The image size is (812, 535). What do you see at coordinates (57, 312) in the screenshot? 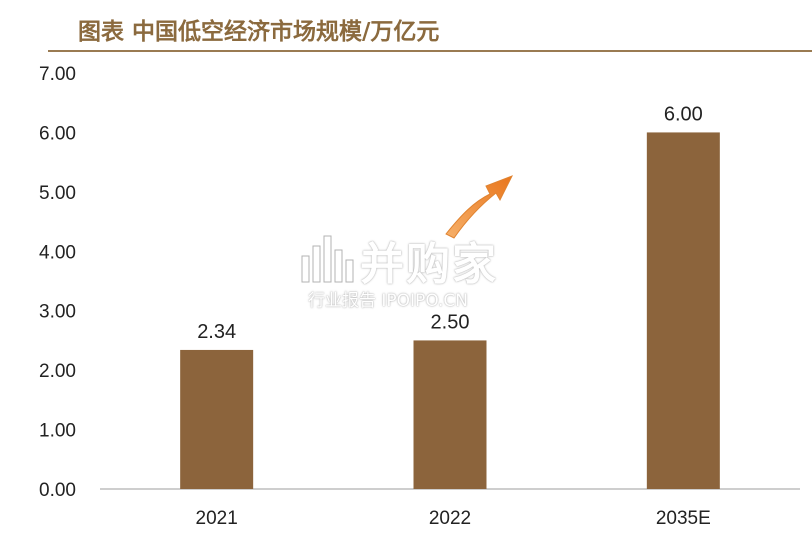
I see `y-tick-label: 3.00` at bounding box center [57, 312].